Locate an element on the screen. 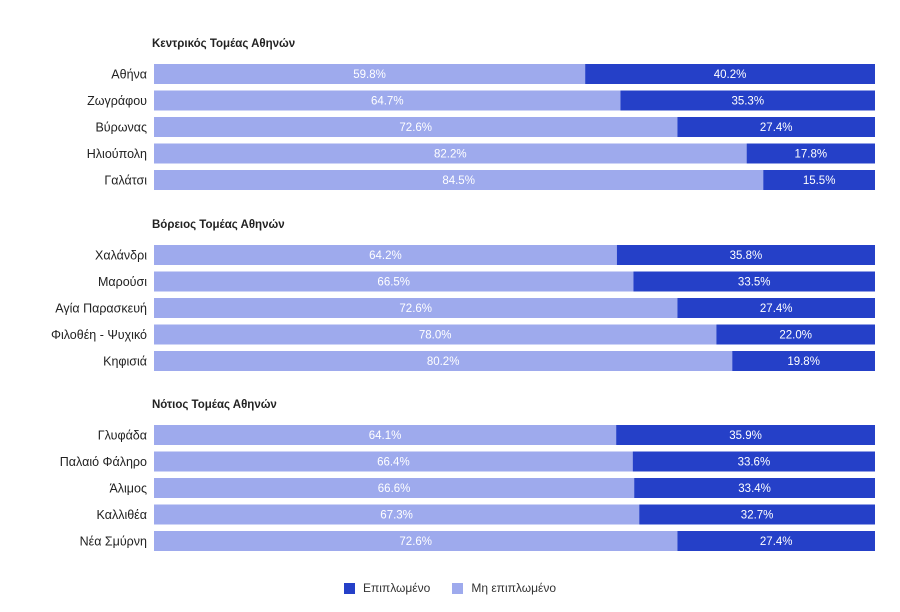  category-label: Μαρούσι is located at coordinates (122, 282).